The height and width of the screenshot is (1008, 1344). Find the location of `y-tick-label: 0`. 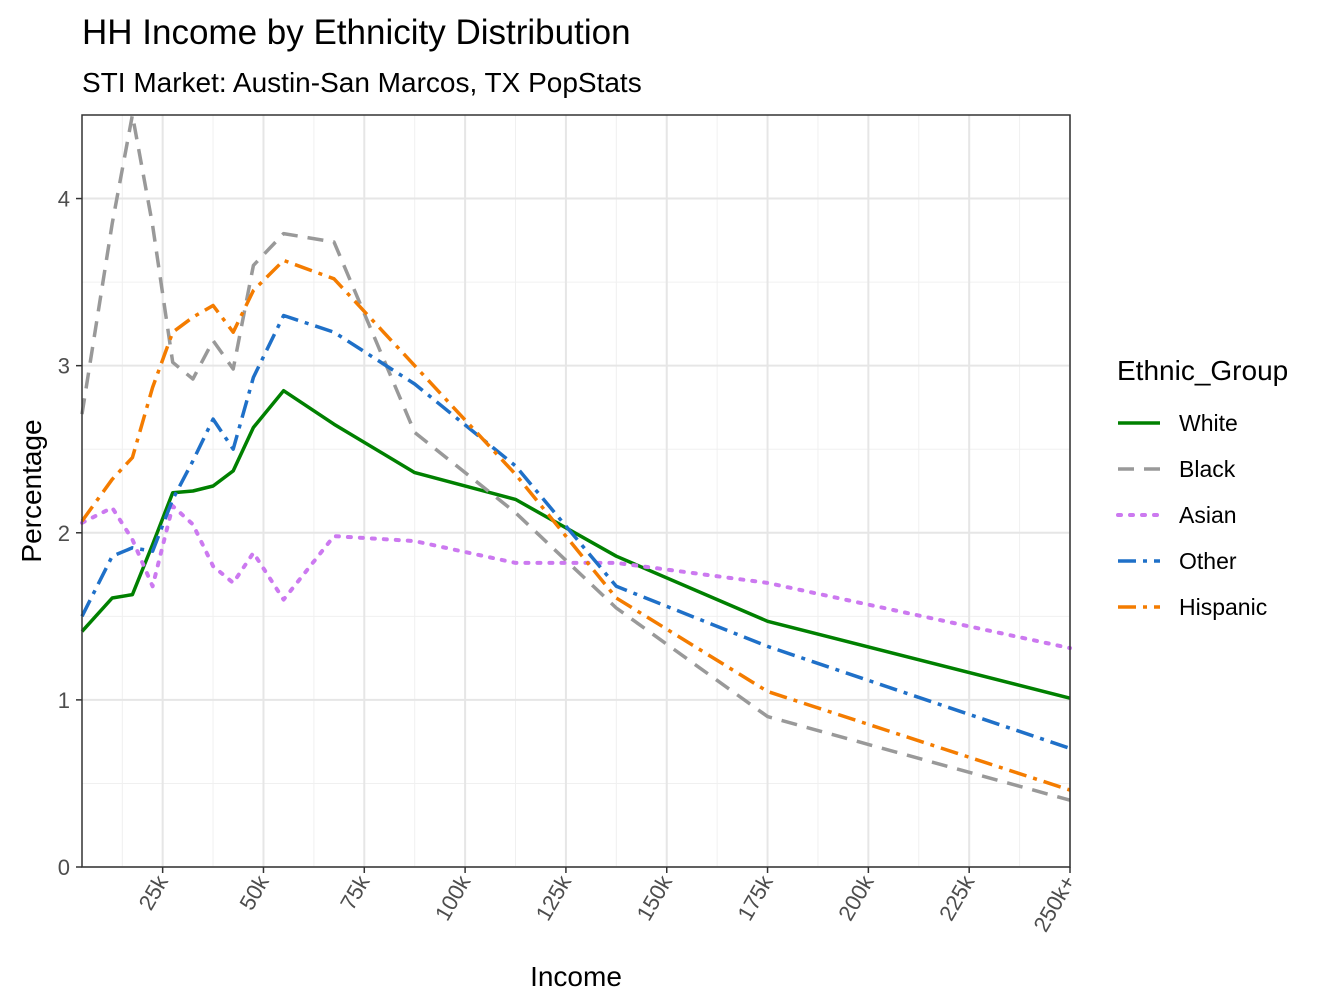

y-tick-label: 0 is located at coordinates (64, 867).